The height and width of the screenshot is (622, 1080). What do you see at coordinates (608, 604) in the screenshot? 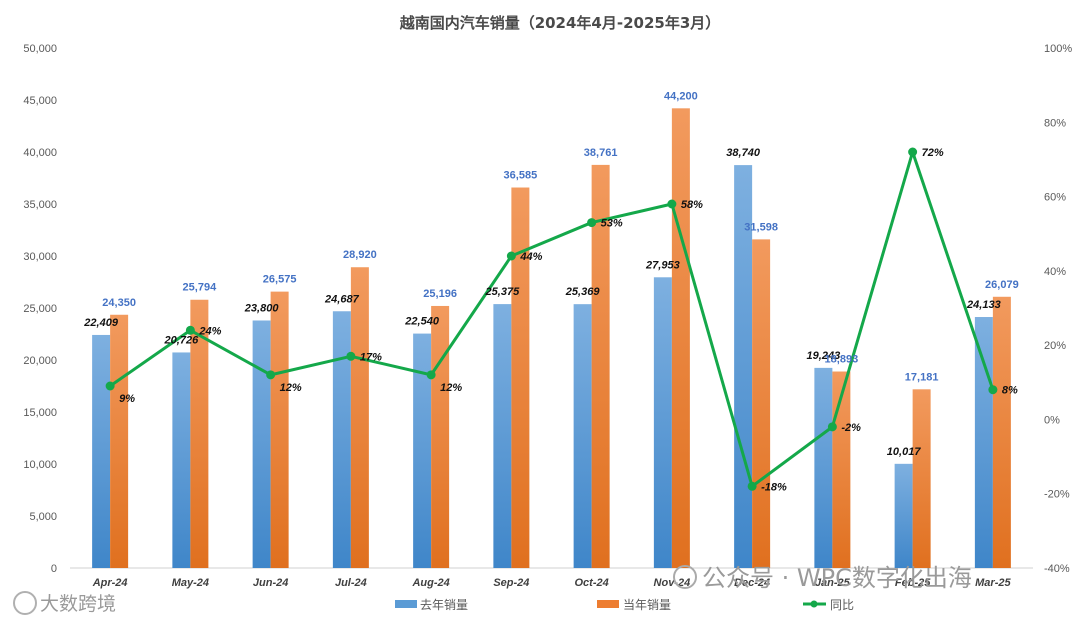
I see `legend-swatch-cur` at bounding box center [608, 604].